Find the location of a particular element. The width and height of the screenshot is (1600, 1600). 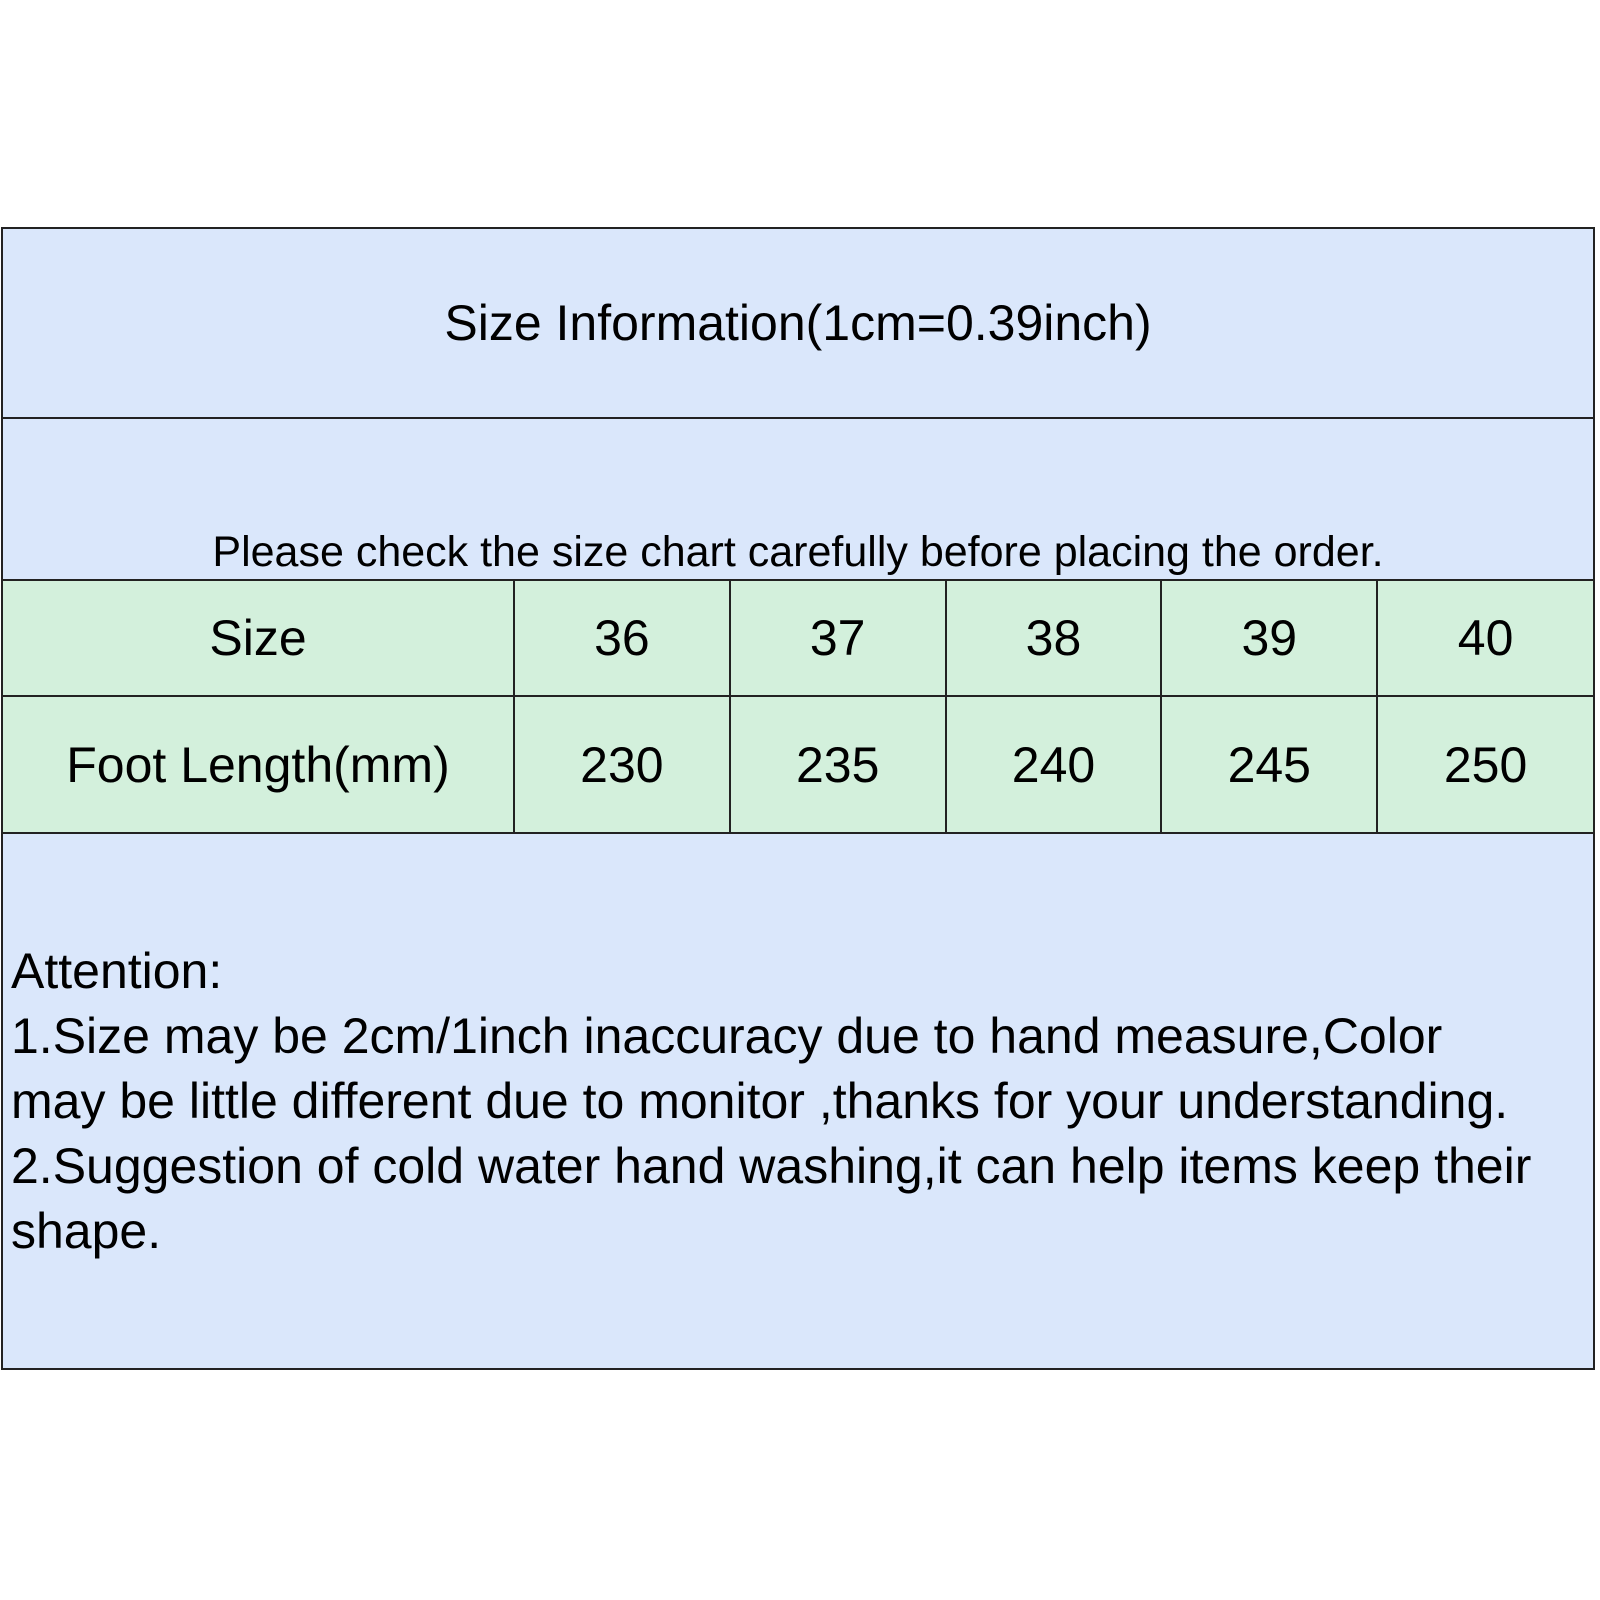

table-cell: 37 is located at coordinates (837, 638).